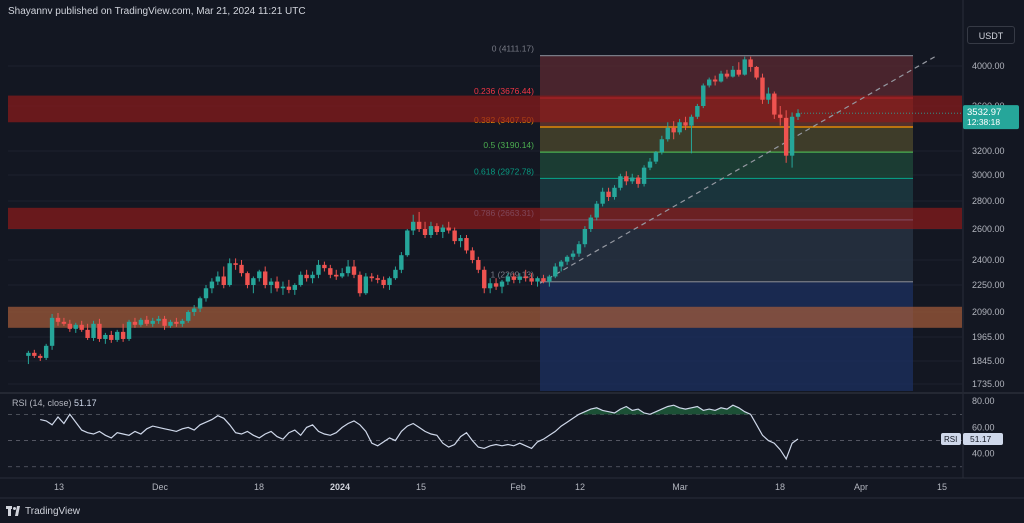  What do you see at coordinates (160, 487) in the screenshot?
I see `time-axis-tick-label: Dec` at bounding box center [160, 487].